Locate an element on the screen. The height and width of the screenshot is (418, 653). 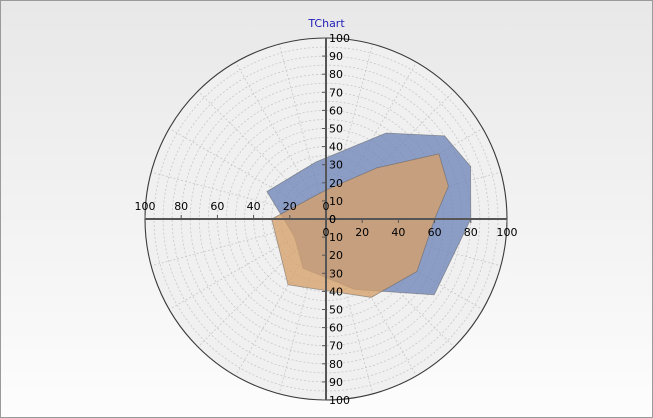
lower-axis-tick-label: 60 is located at coordinates (336, 328).